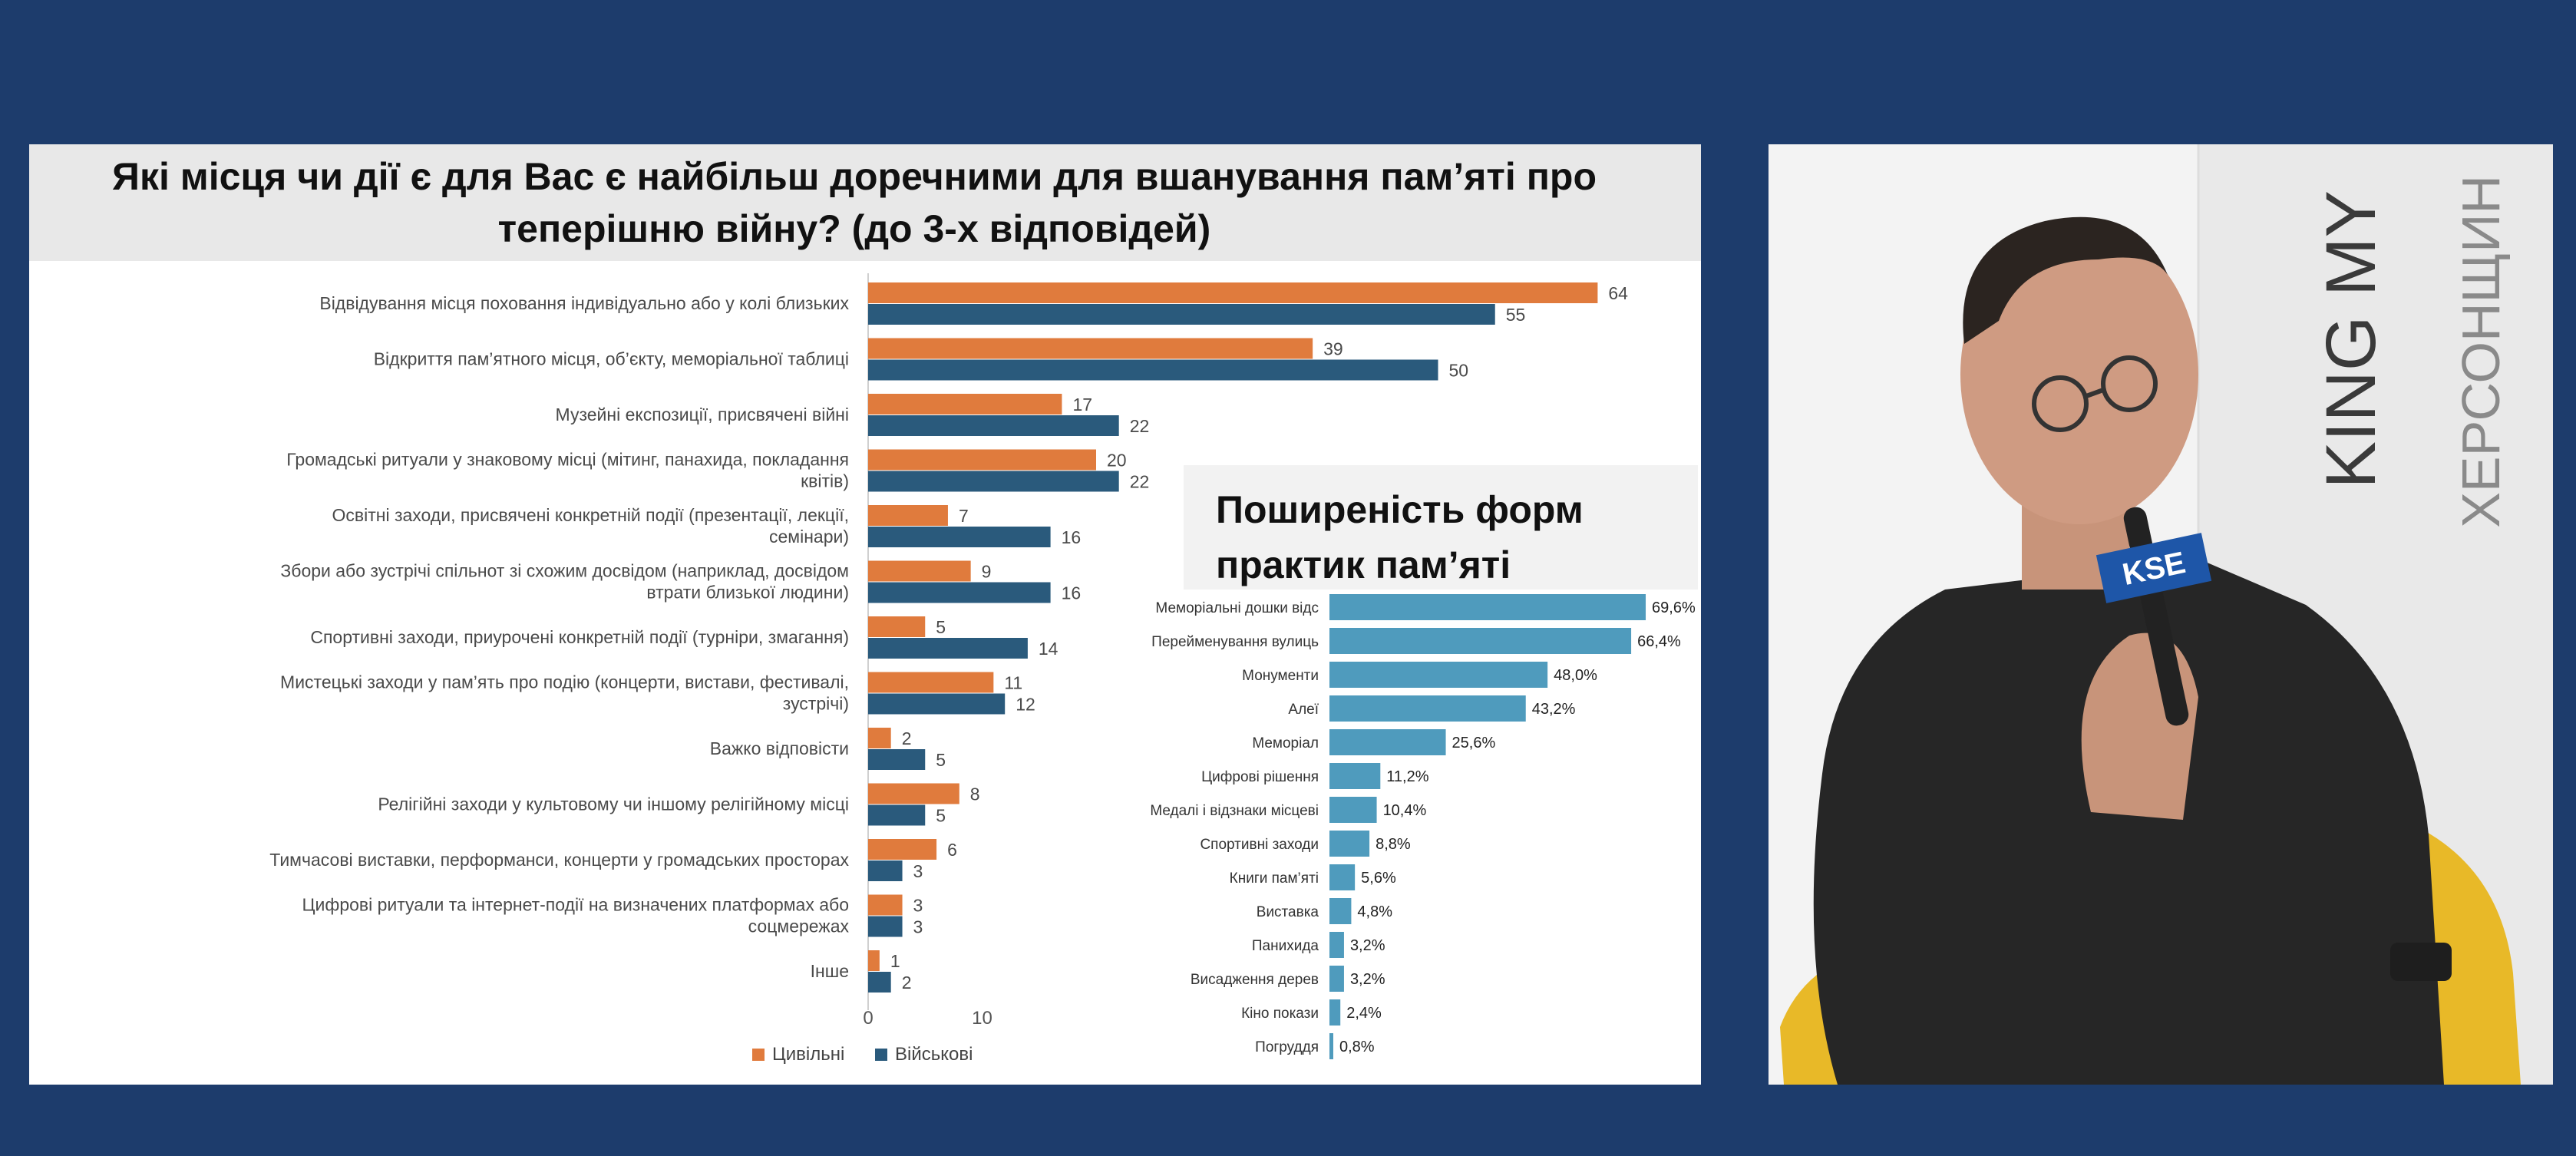  Describe the element at coordinates (879, 983) in the screenshot. I see `bar-військові-13` at that location.